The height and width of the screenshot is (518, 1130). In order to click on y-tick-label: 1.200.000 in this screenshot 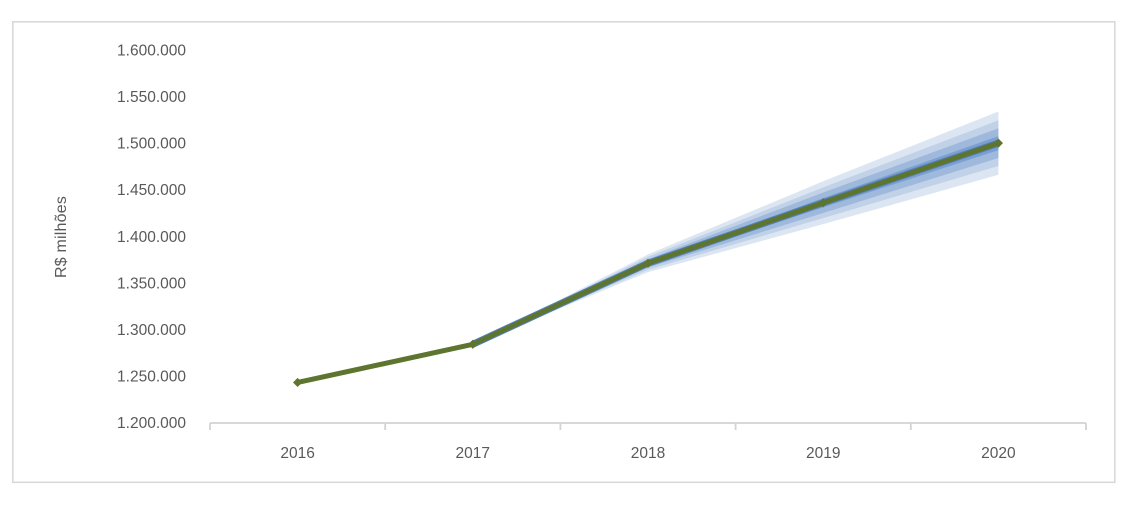, I will do `click(151, 423)`.